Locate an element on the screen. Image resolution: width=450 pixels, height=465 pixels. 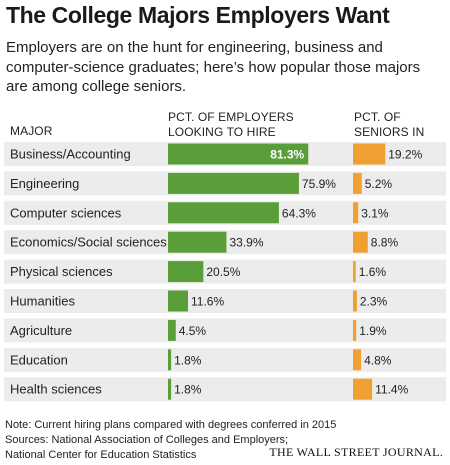
employers-column-header: PCT. OF EMPLOYERS LOOKING TO HIRE is located at coordinates (231, 124).